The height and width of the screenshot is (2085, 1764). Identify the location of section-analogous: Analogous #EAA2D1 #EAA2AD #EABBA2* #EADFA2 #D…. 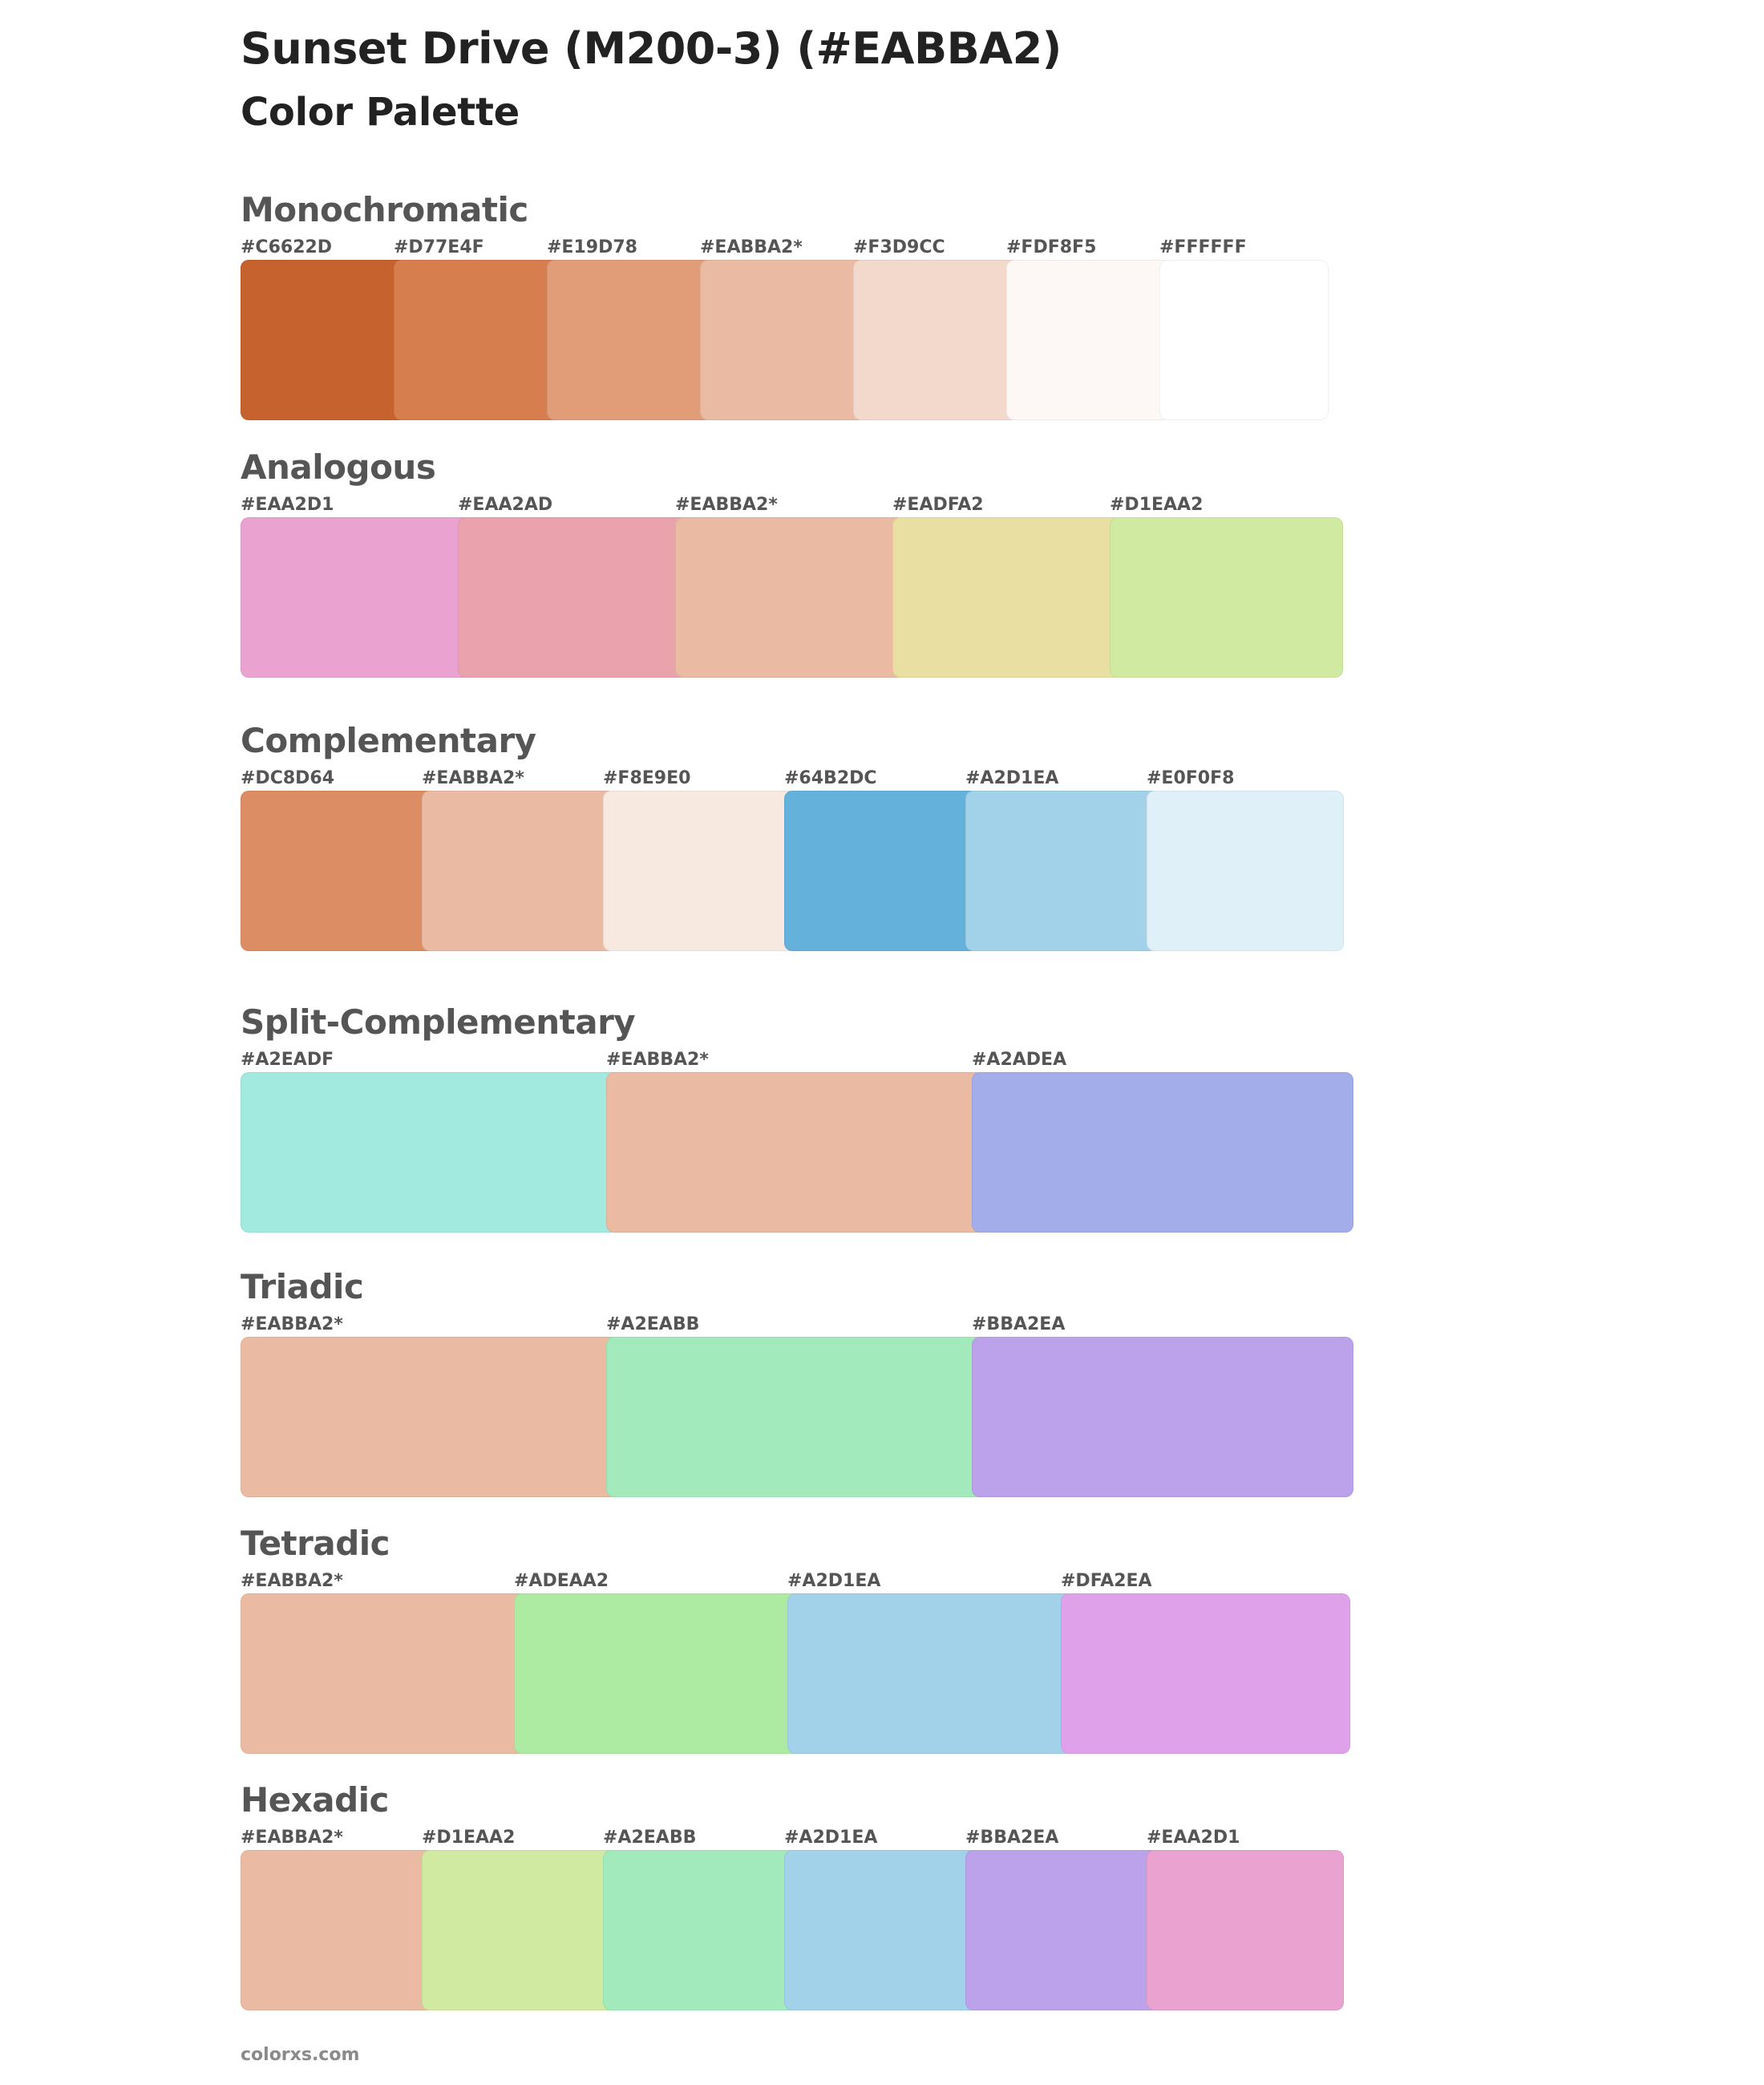
(792, 560).